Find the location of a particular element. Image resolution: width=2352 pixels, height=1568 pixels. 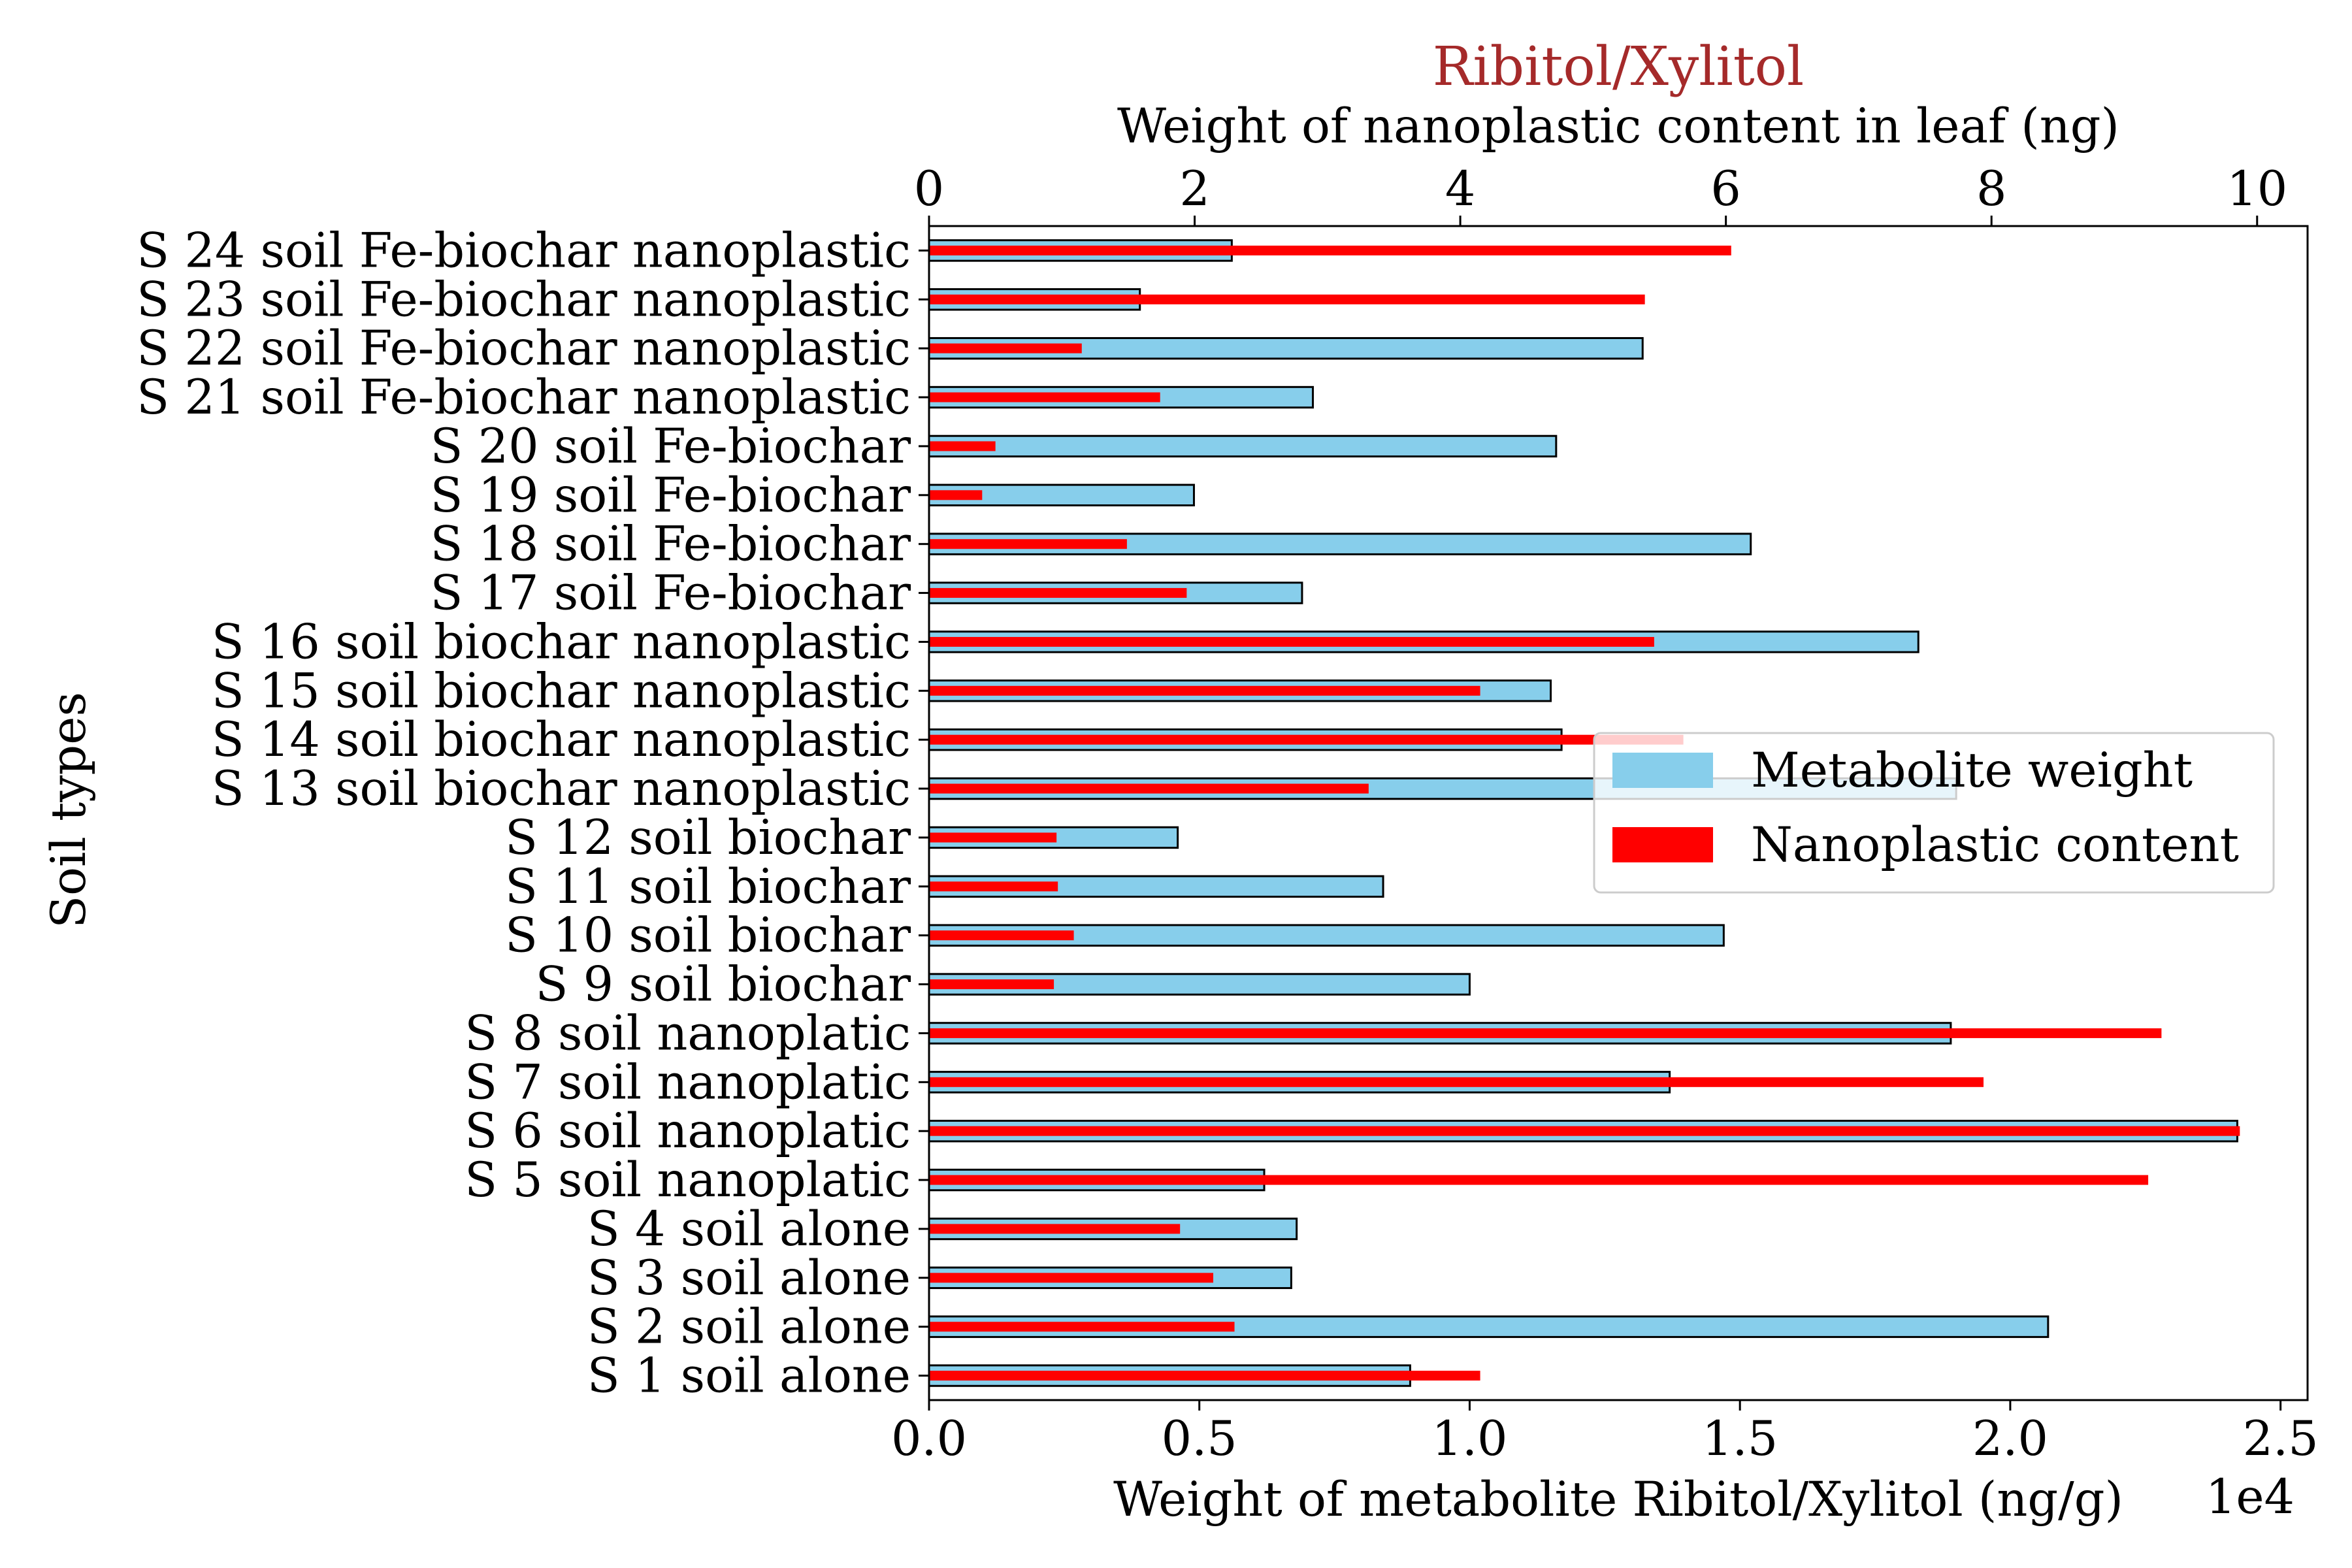

legend-label-nanoplastic: Nanoplastic content is located at coordinates (1995, 845).